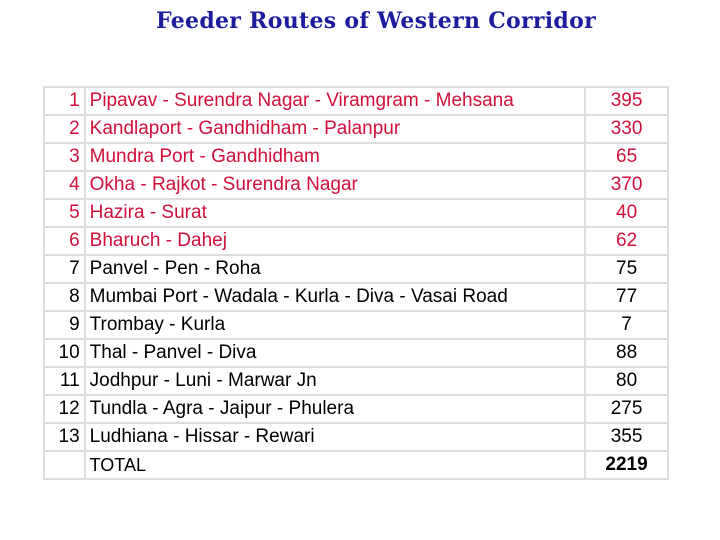 The height and width of the screenshot is (540, 720). I want to click on table-row: 10 Thal - Panvel - Diva 88, so click(356, 353).